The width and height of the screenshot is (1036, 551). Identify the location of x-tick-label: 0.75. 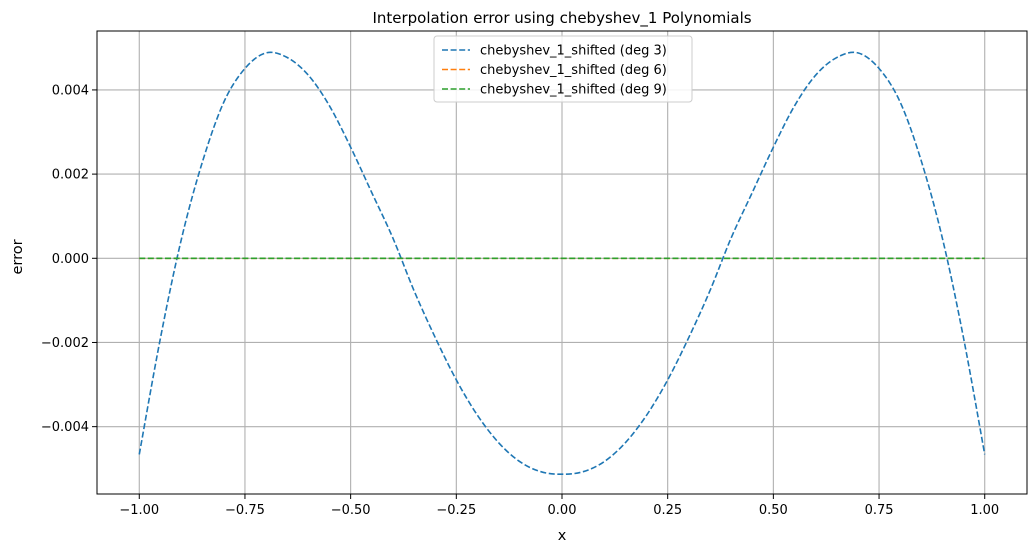
(879, 510).